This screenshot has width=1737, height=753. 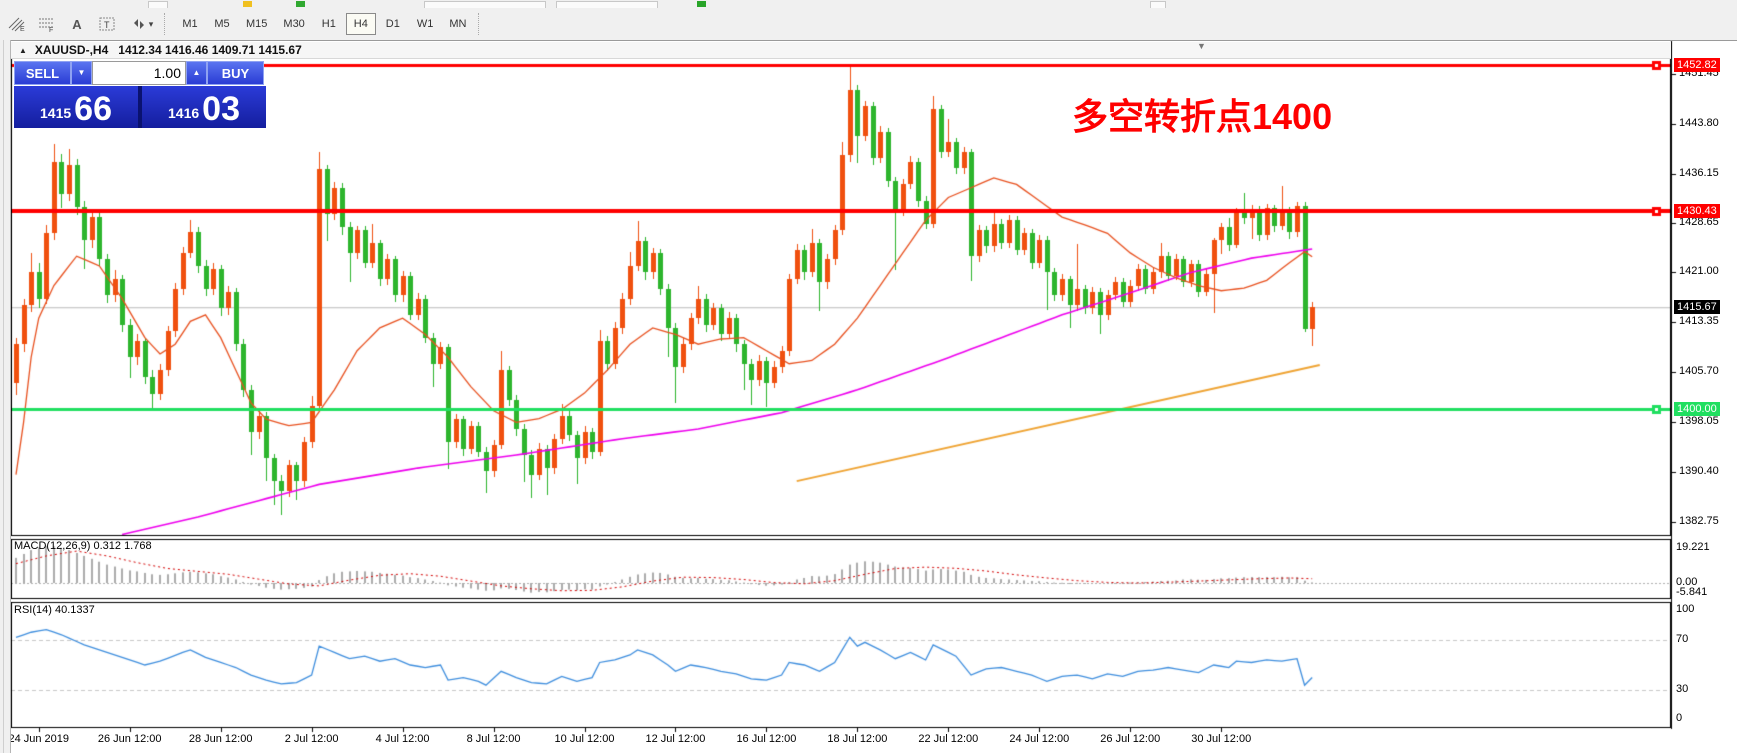 I want to click on indicator-scale-label: 70, so click(x=1682, y=639).